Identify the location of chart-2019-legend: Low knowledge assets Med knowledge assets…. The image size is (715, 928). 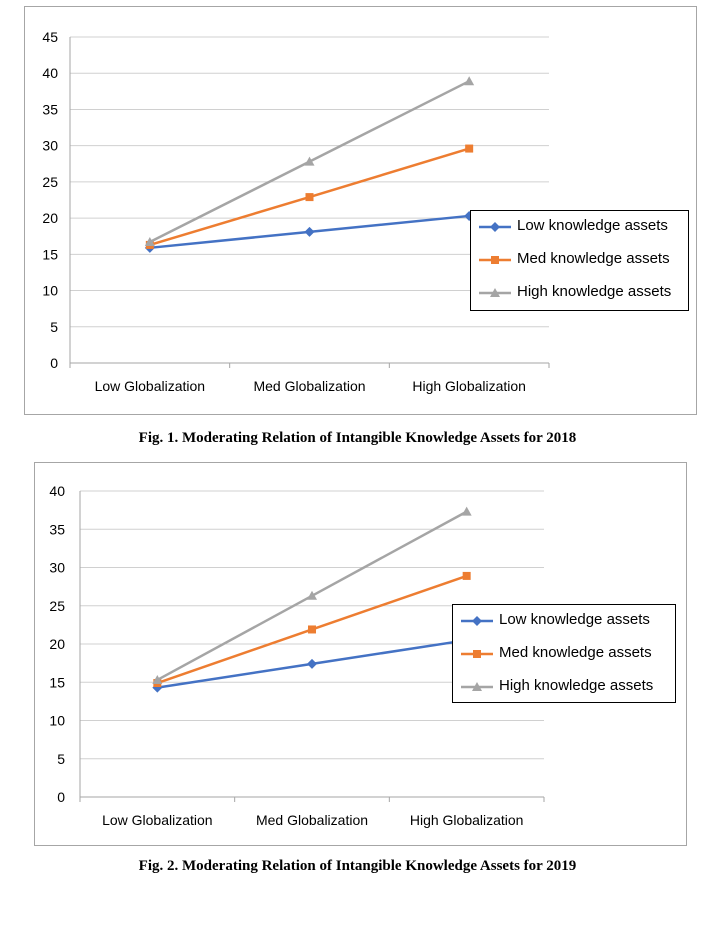
(564, 653).